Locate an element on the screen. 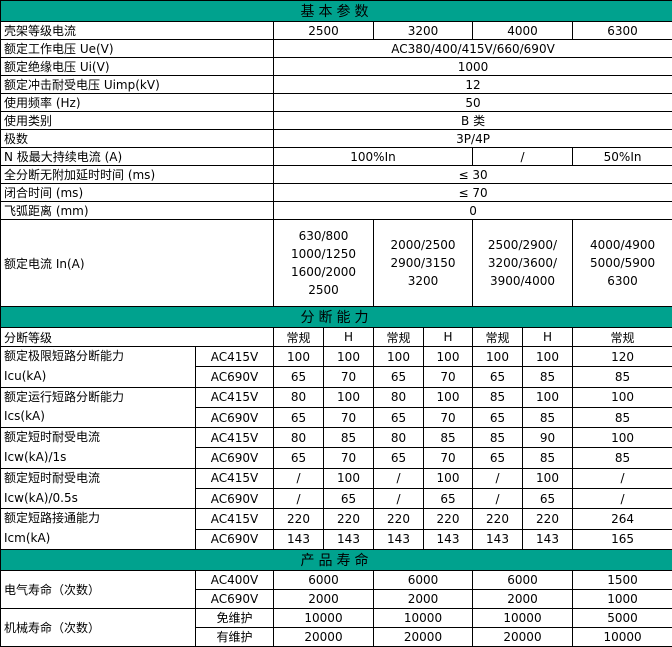 This screenshot has width=672, height=647. param-label-ics: 额定运行短路分断能力 Ics(kA) is located at coordinates (98, 407).